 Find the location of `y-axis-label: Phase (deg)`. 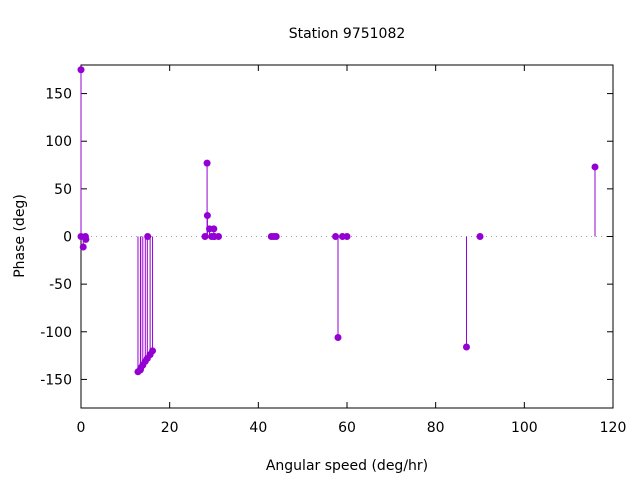

y-axis-label: Phase (deg) is located at coordinates (20, 236).